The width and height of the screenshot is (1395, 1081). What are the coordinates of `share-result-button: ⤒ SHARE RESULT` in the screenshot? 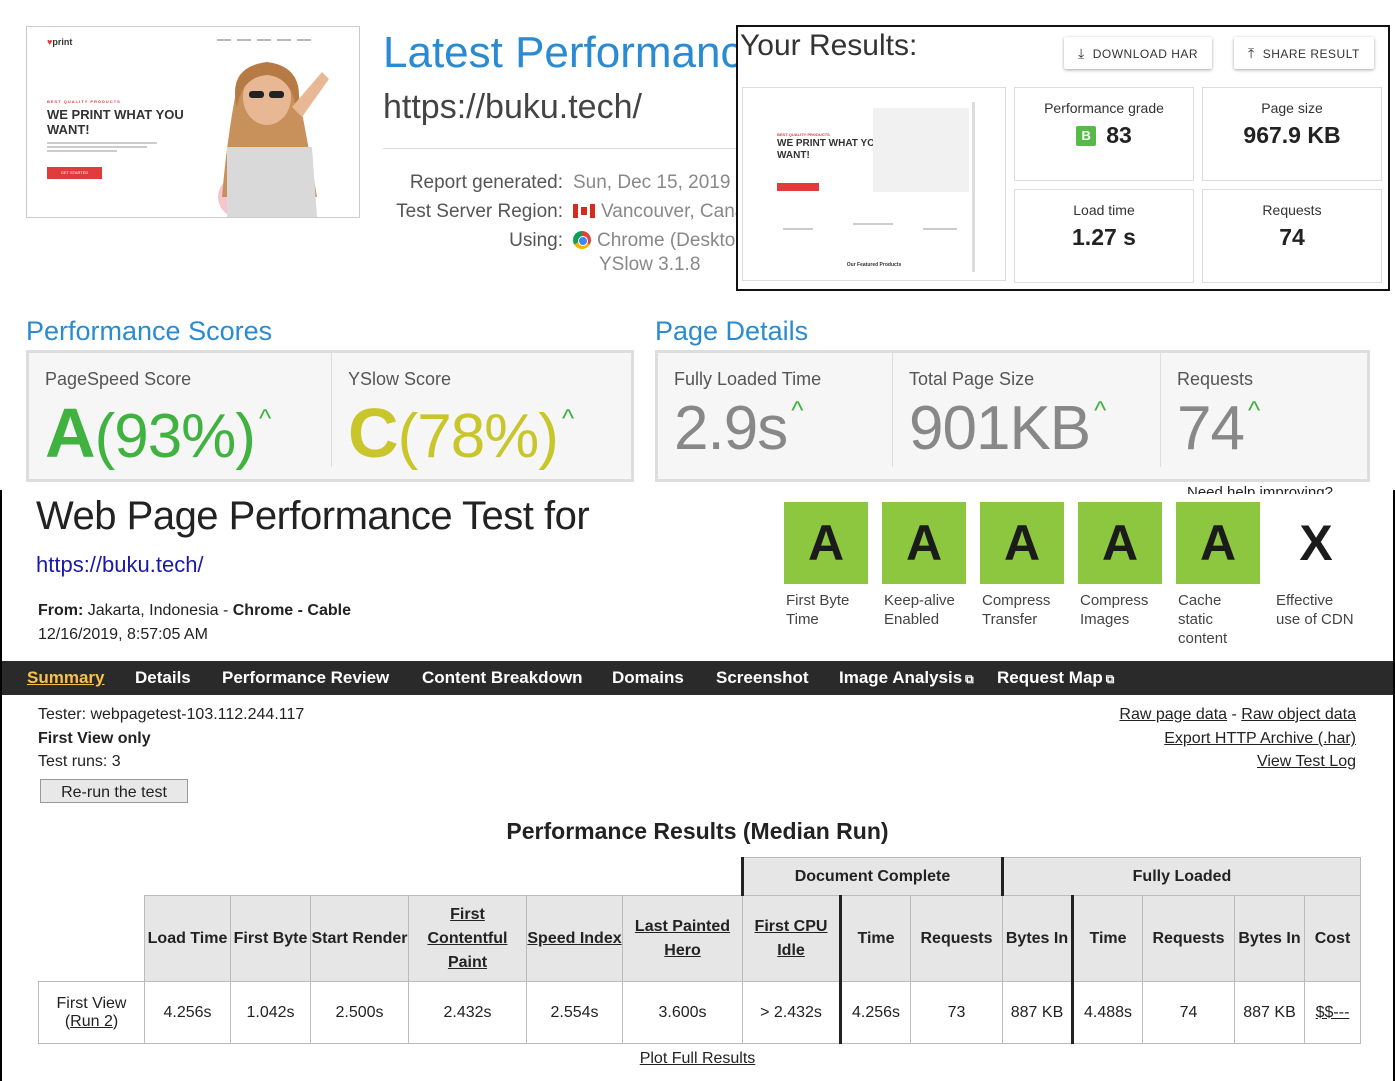 It's located at (1304, 53).